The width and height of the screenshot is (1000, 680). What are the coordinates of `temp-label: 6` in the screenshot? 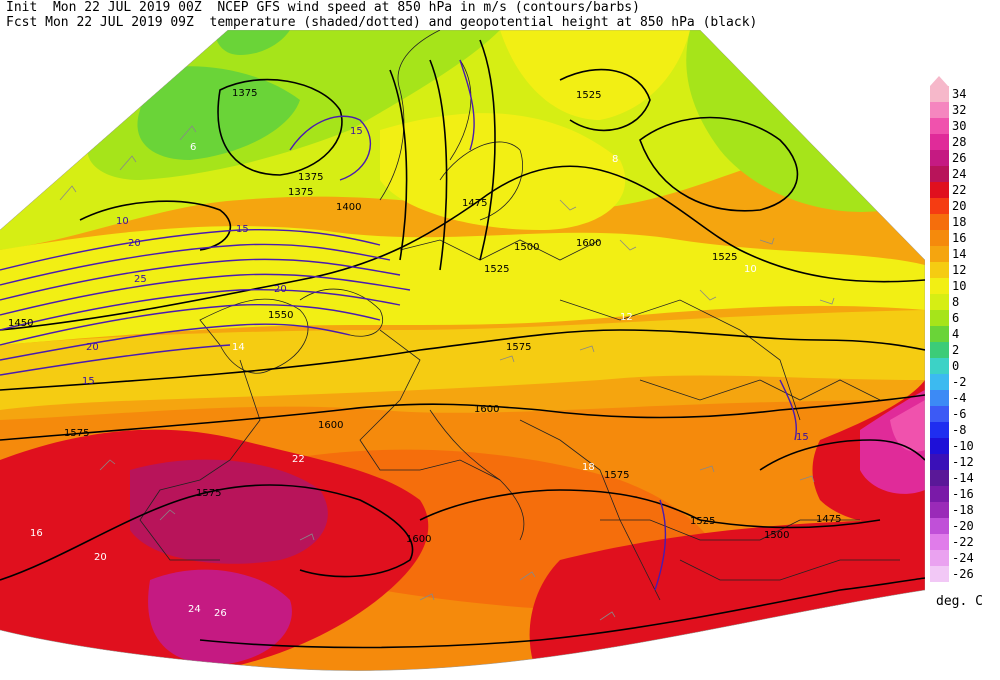 It's located at (193, 147).